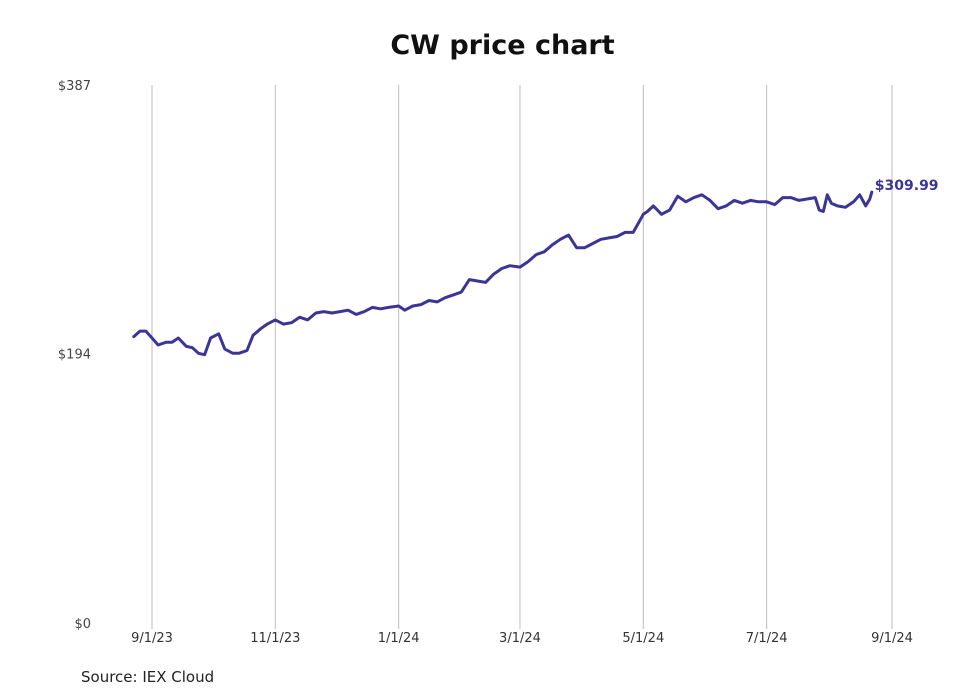  What do you see at coordinates (399, 638) in the screenshot?
I see `x-tick-label: 1/1/24` at bounding box center [399, 638].